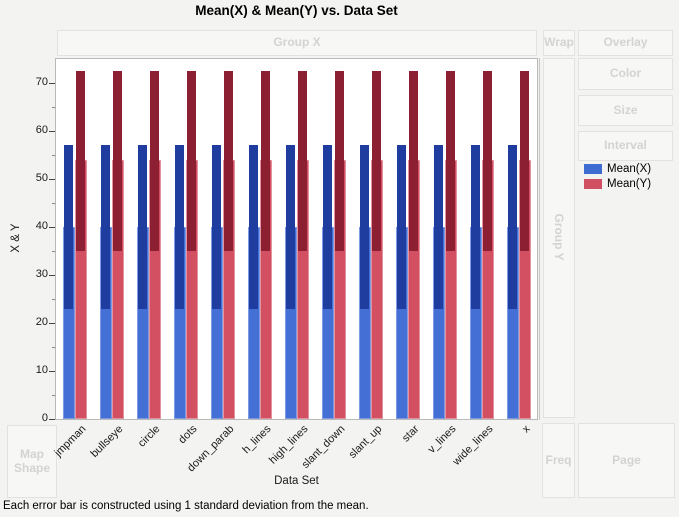 This screenshot has height=517, width=679. What do you see at coordinates (16, 238) in the screenshot?
I see `y-axis-title: X & Y` at bounding box center [16, 238].